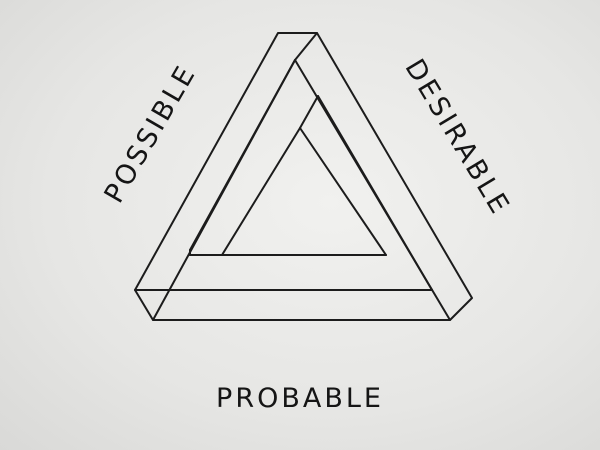 This screenshot has height=450, width=600. What do you see at coordinates (375, 193) in the screenshot?
I see `right-beam-inner-edge` at bounding box center [375, 193].